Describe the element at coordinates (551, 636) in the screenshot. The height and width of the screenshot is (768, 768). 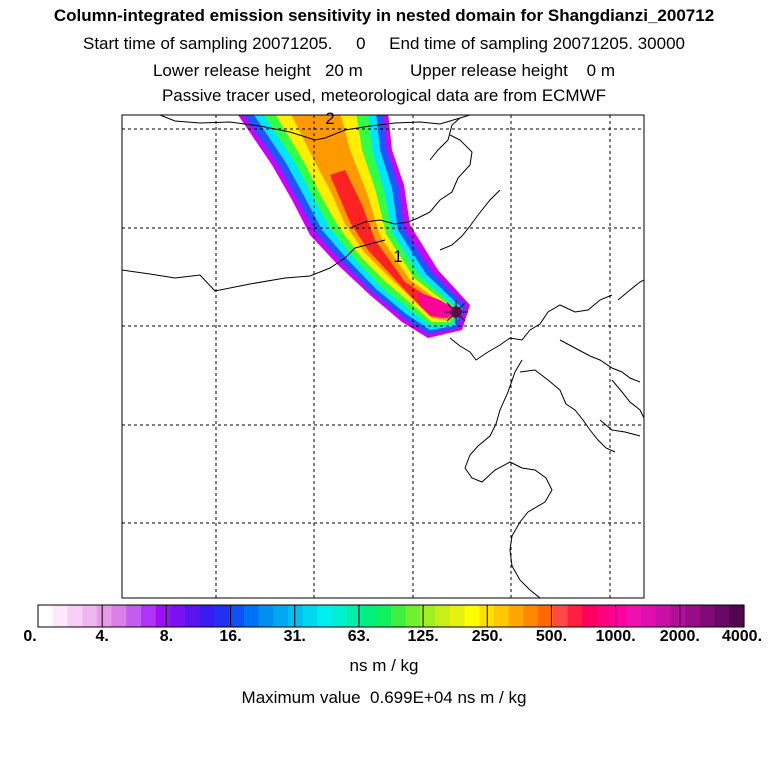
I see `colorbar-tick-label: 500.` at that location.